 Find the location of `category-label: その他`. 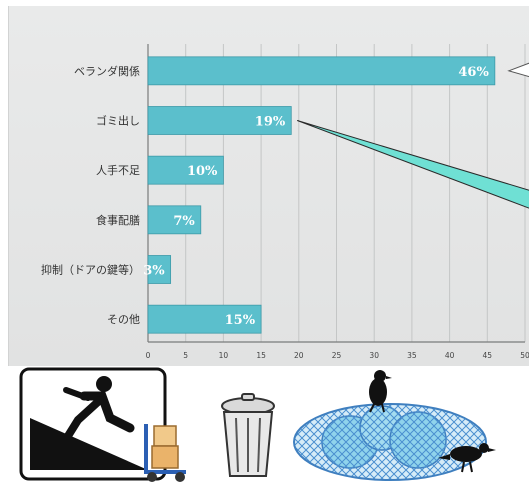

category-label: その他 is located at coordinates (123, 319).